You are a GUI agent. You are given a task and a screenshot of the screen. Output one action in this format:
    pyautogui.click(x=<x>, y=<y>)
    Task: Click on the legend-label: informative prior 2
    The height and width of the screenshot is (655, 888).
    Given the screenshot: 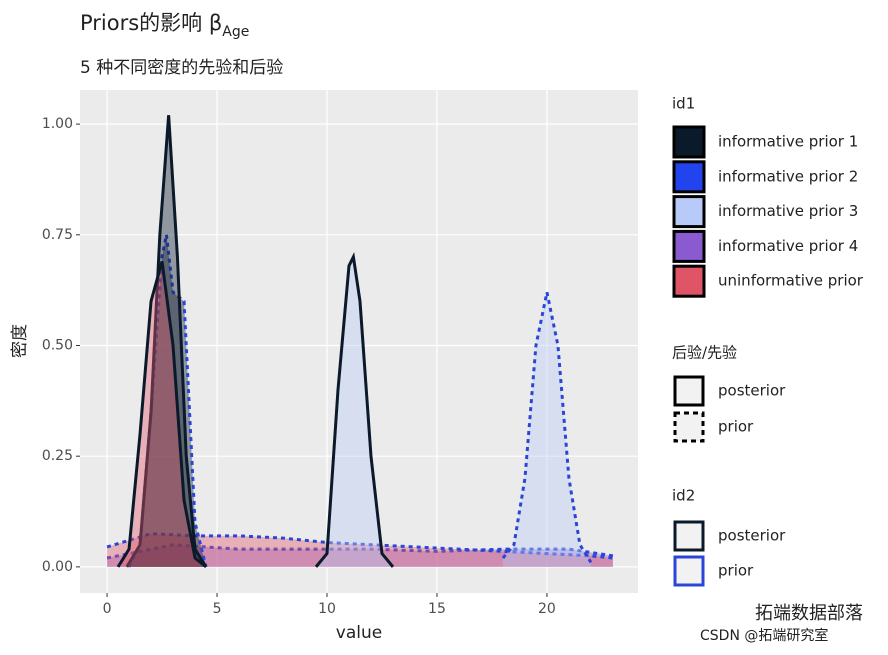 What is the action you would take?
    pyautogui.click(x=788, y=176)
    